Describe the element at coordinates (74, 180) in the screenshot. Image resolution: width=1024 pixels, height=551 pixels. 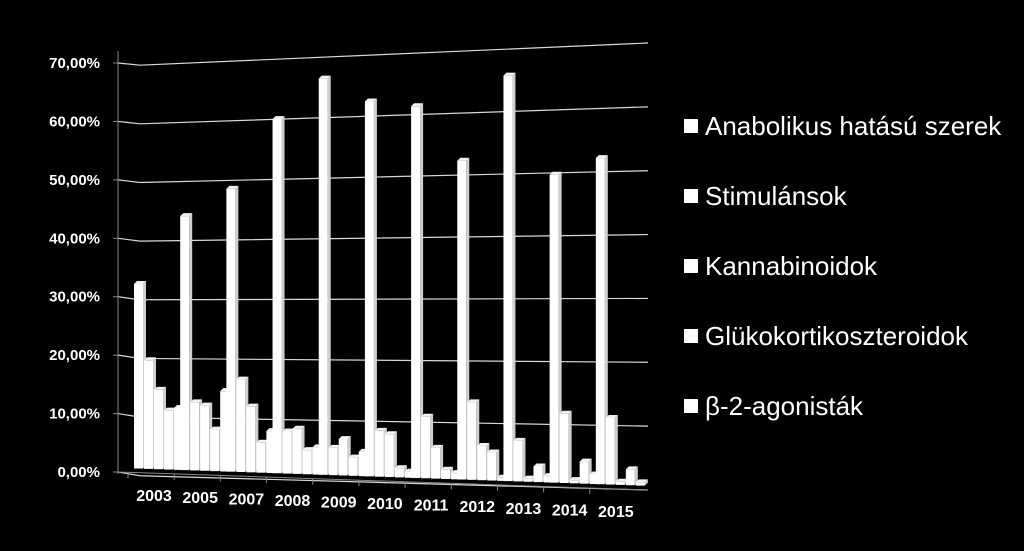
I see `y-tick-label: 50,00%` at that location.